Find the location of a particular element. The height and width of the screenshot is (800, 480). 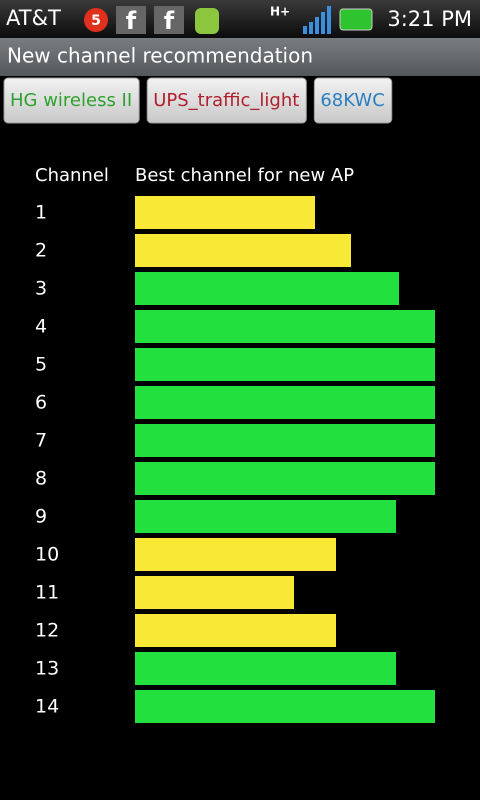

tab-label: HG wireless II is located at coordinates (71, 100).